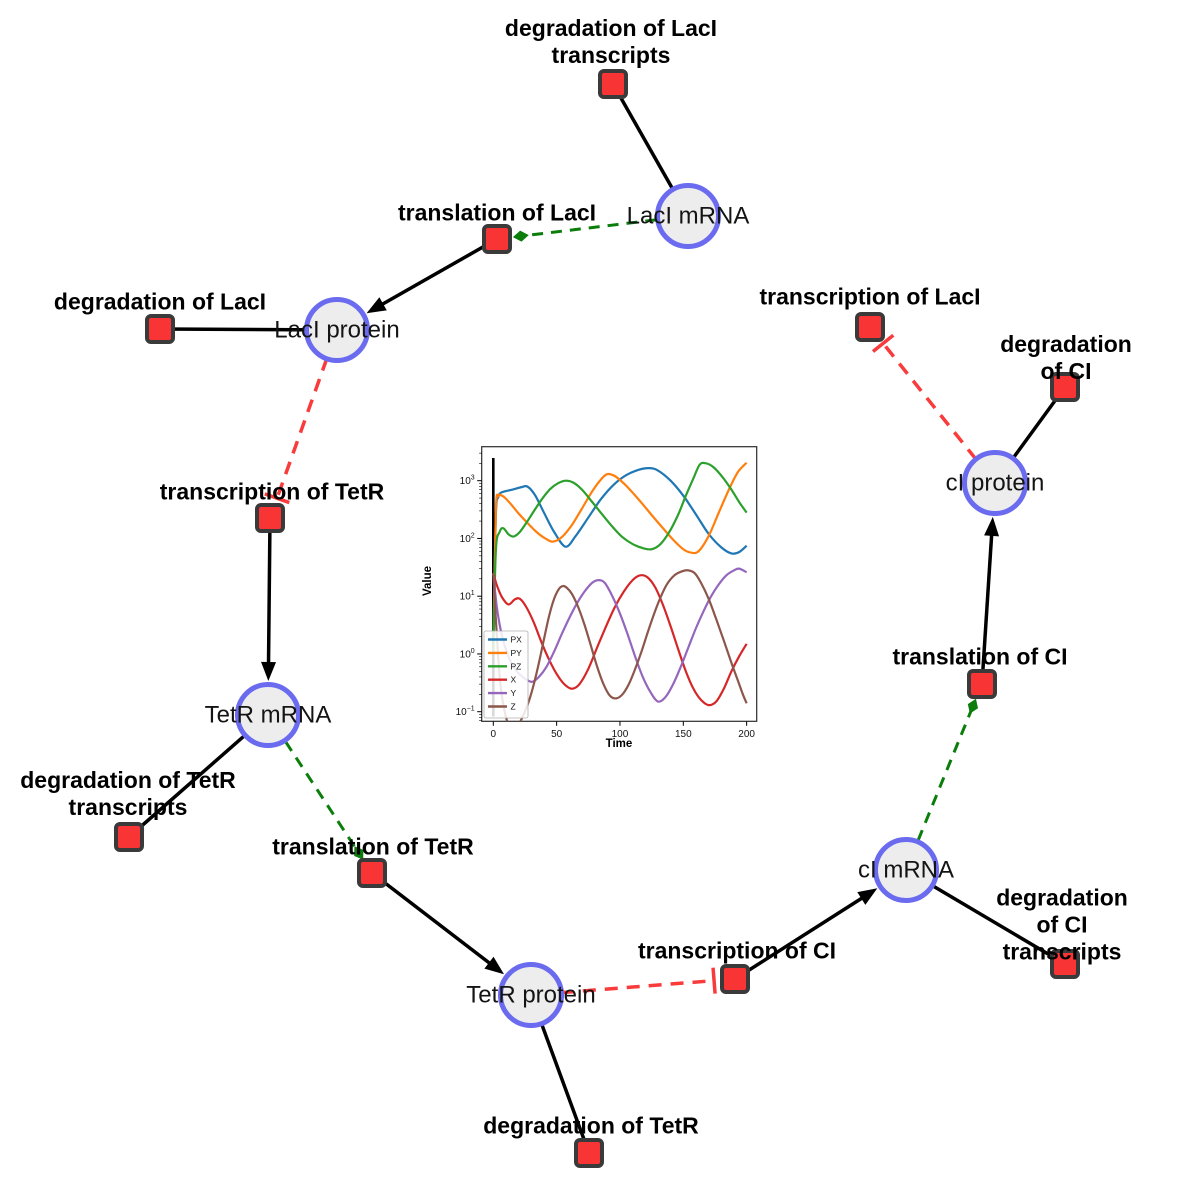 Image resolution: width=1189 pixels, height=1200 pixels. Describe the element at coordinates (517, 640) in the screenshot. I see `legend-label-PX: PX` at that location.